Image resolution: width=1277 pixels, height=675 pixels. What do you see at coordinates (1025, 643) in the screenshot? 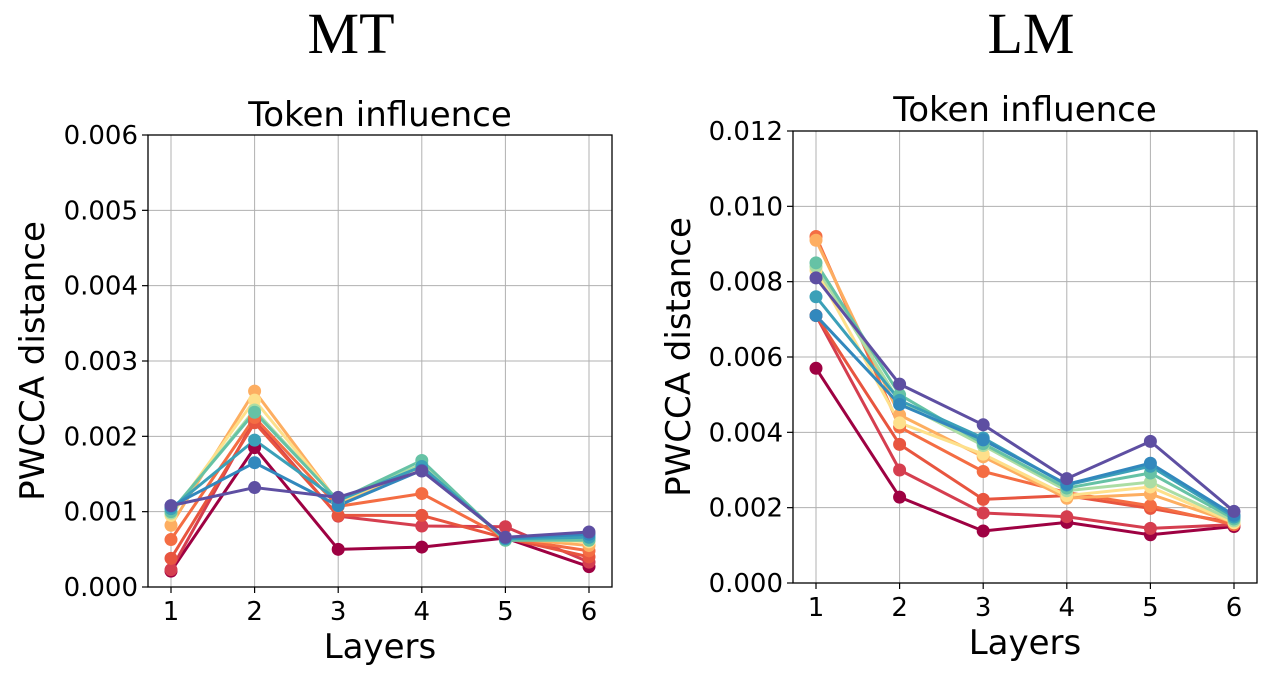
I see `lm-x-axis-label: Layers` at bounding box center [1025, 643].